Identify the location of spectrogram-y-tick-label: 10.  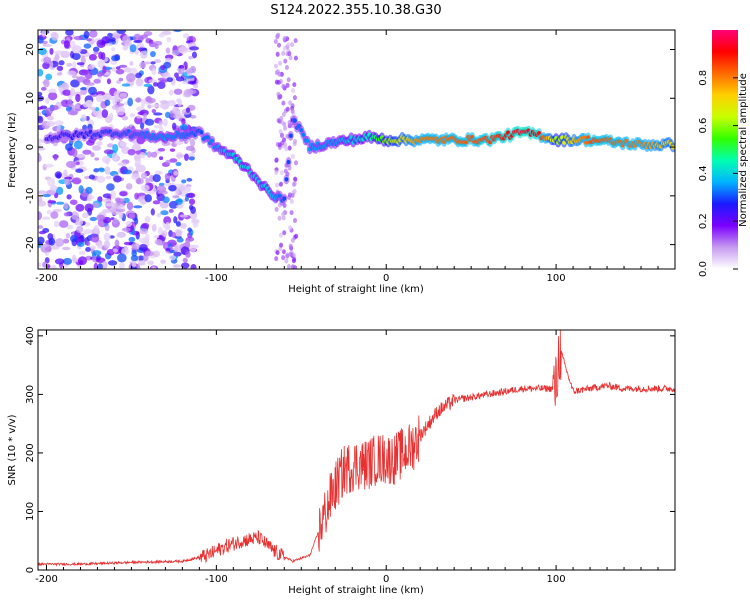
(30, 98).